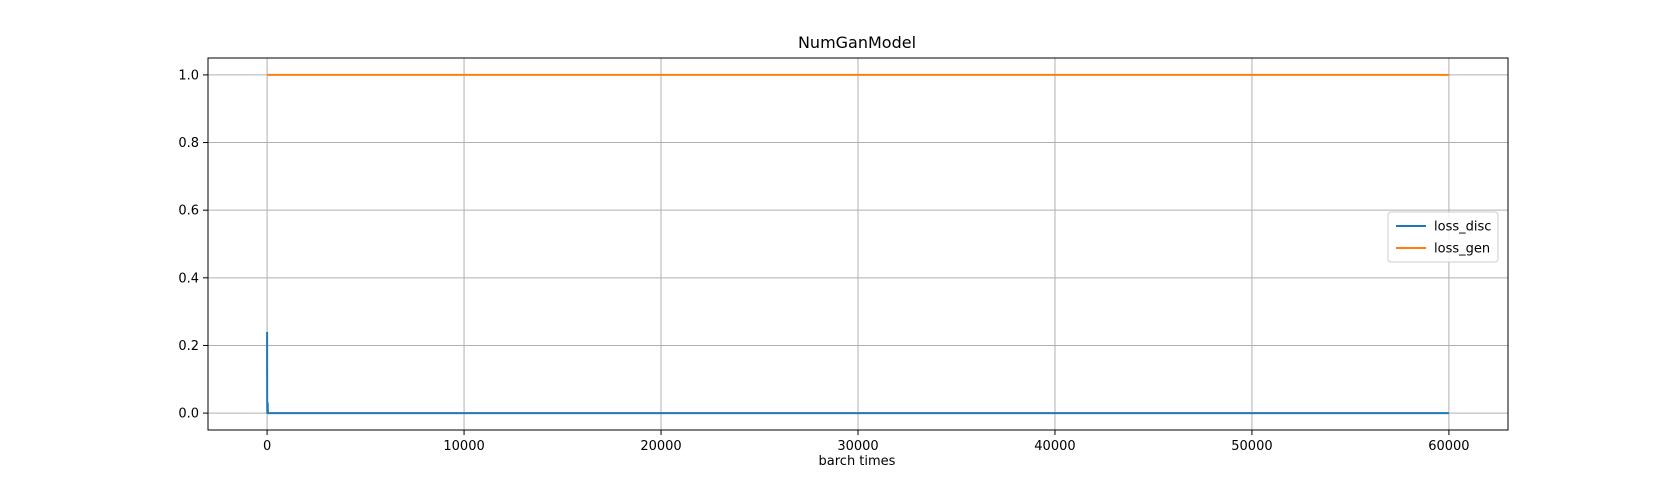  Describe the element at coordinates (188, 346) in the screenshot. I see `y-tick-label: 0.2` at that location.